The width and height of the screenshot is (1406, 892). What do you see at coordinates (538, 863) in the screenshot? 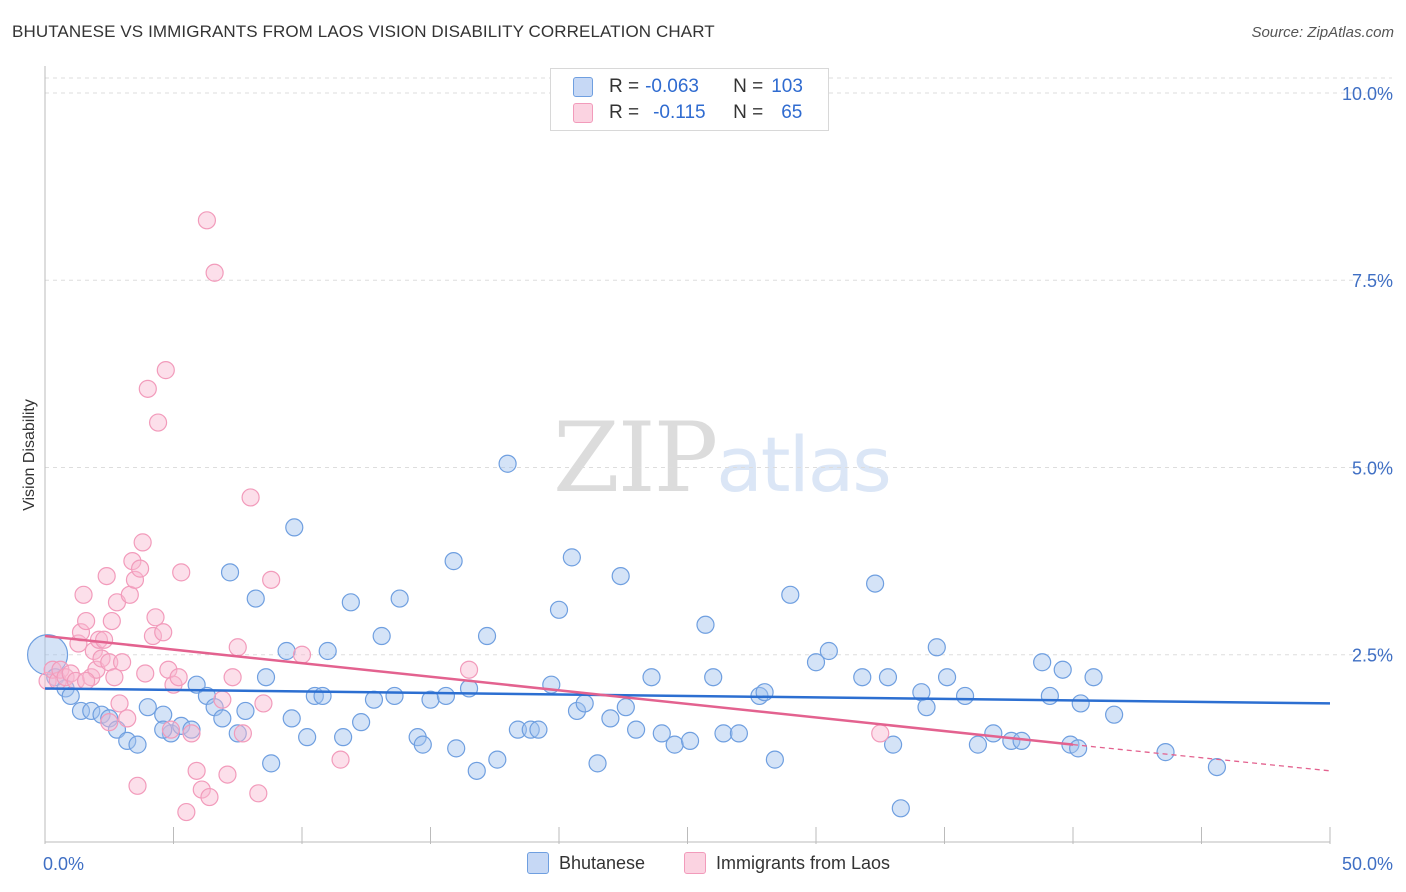
I see `series-swatch-bhutanese` at bounding box center [538, 863].